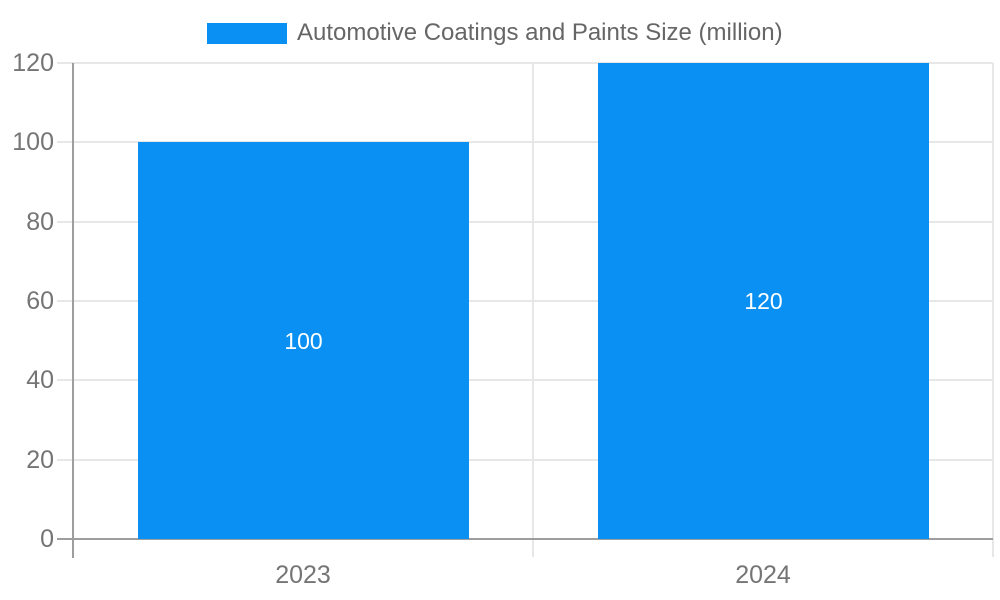 The image size is (1000, 600). Describe the element at coordinates (525, 539) in the screenshot. I see `x-axis-line` at that location.